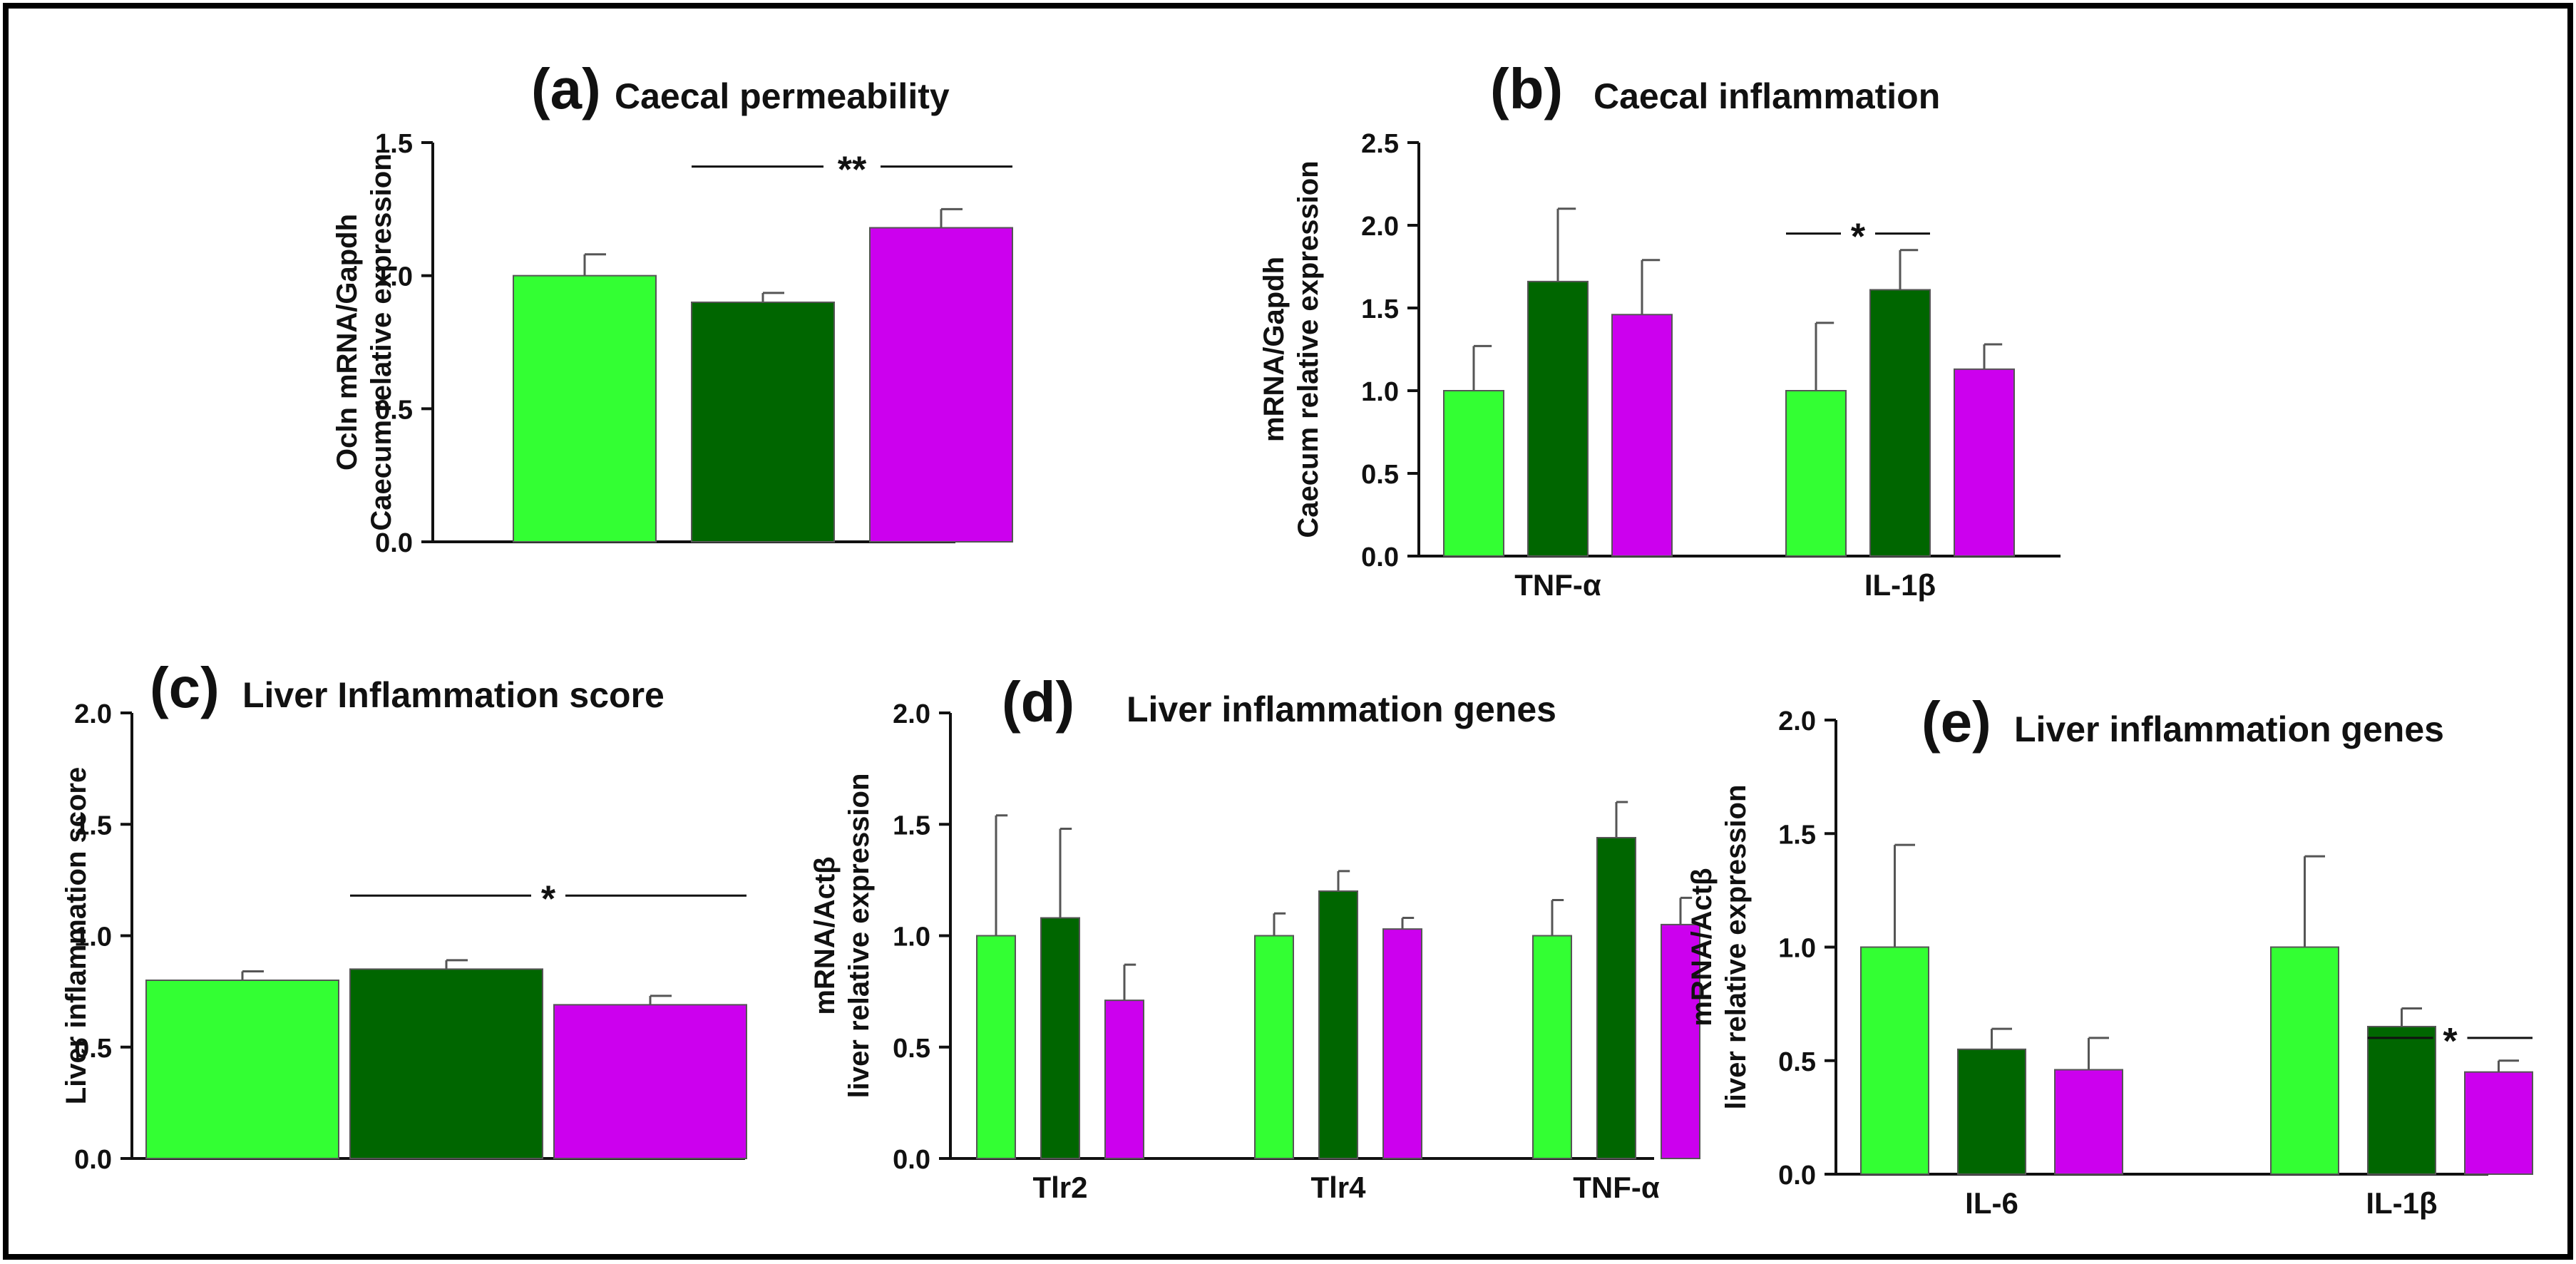 The height and width of the screenshot is (1264, 2576). I want to click on significance-label: **, so click(852, 170).